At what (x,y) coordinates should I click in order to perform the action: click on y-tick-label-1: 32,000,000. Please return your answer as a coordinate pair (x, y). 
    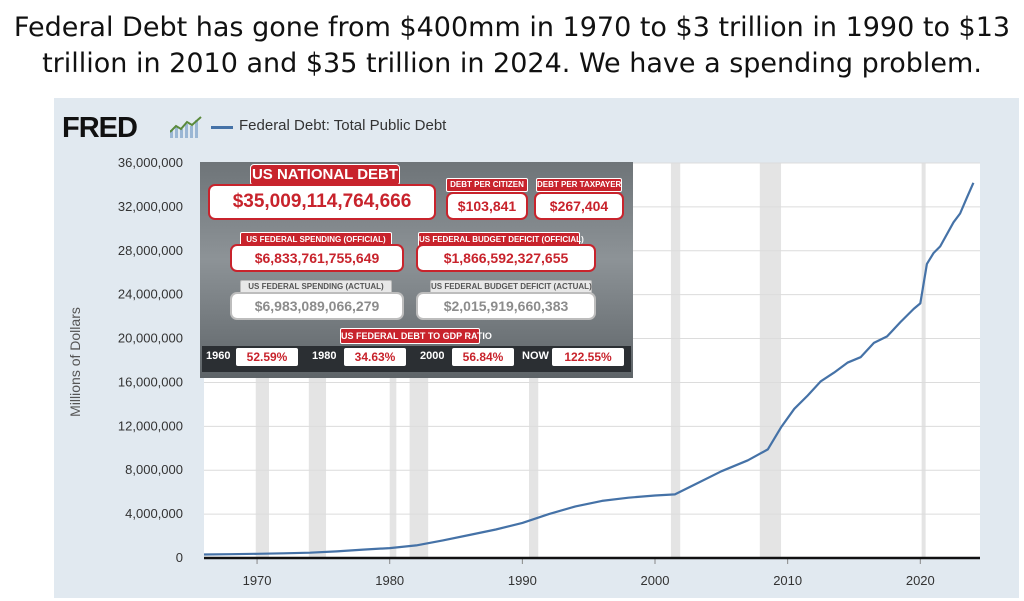
    Looking at the image, I should click on (150, 206).